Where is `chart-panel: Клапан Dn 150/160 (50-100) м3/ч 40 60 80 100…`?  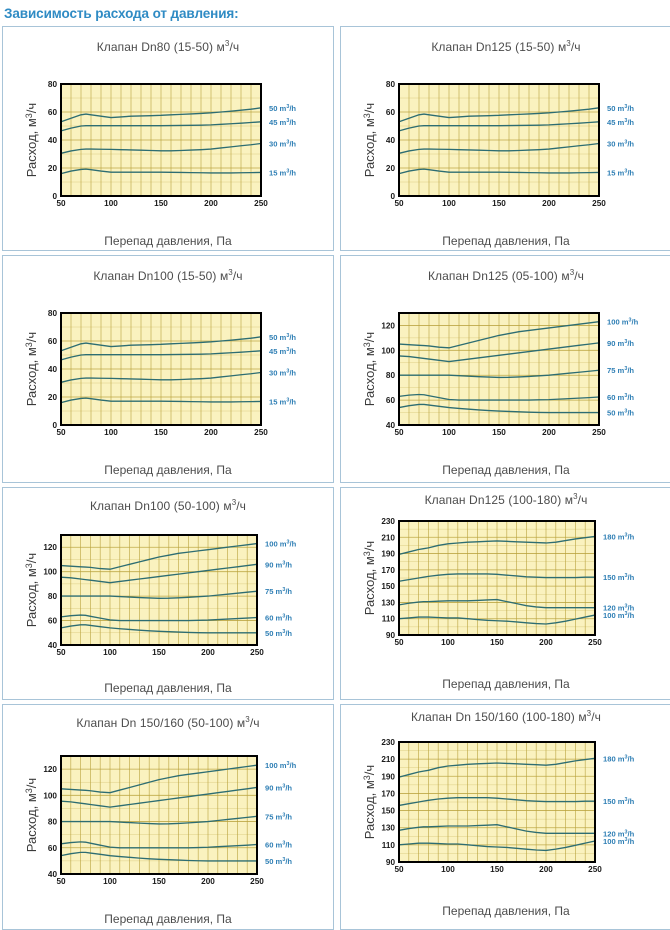
chart-panel: Клапан Dn 150/160 (50-100) м3/ч 40 60 80 100… is located at coordinates (168, 817).